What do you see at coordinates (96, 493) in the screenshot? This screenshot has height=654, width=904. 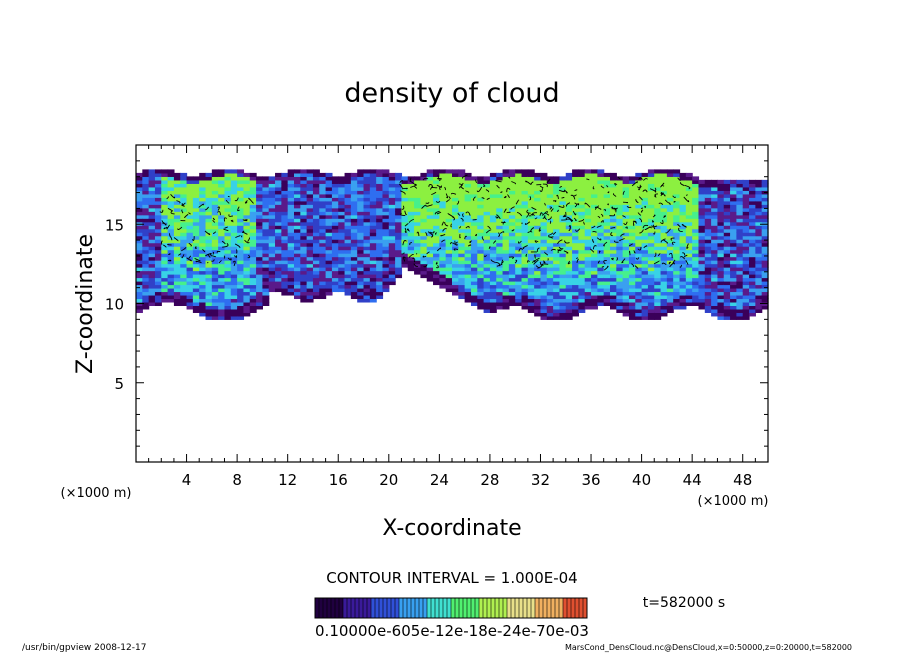 I see `y-unit-label: (×1000 m)` at bounding box center [96, 493].